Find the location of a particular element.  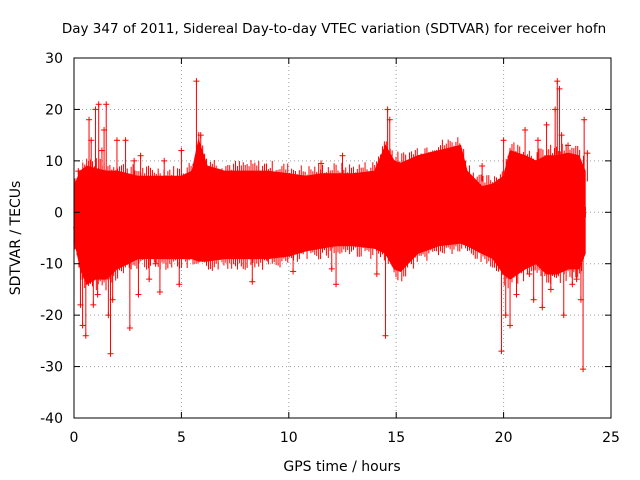

y-axis-label: SDTVAR / TECUs is located at coordinates (16, 238).